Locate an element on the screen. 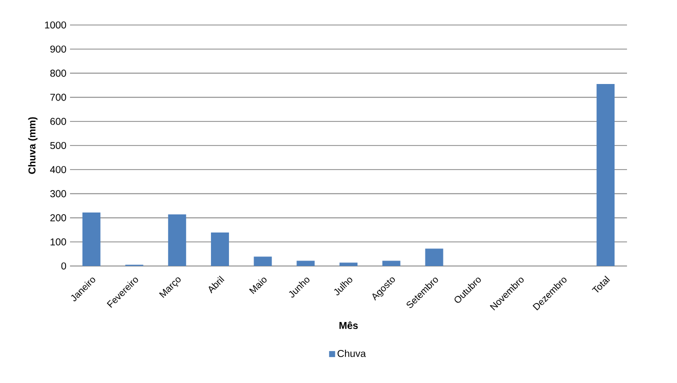  legend-label: Chuva is located at coordinates (352, 354).